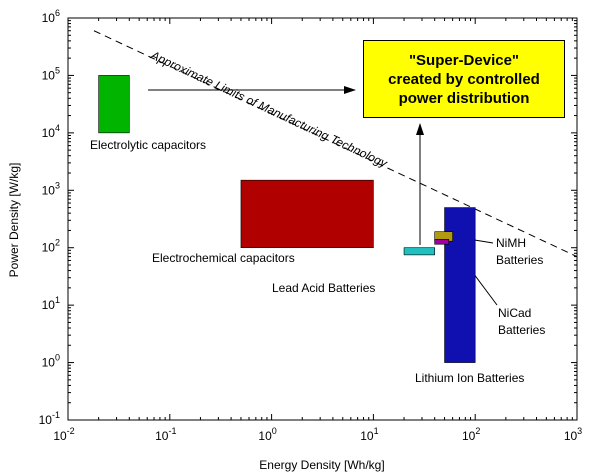  What do you see at coordinates (520, 251) in the screenshot?
I see `region-label: NiMH Batteries` at bounding box center [520, 251].